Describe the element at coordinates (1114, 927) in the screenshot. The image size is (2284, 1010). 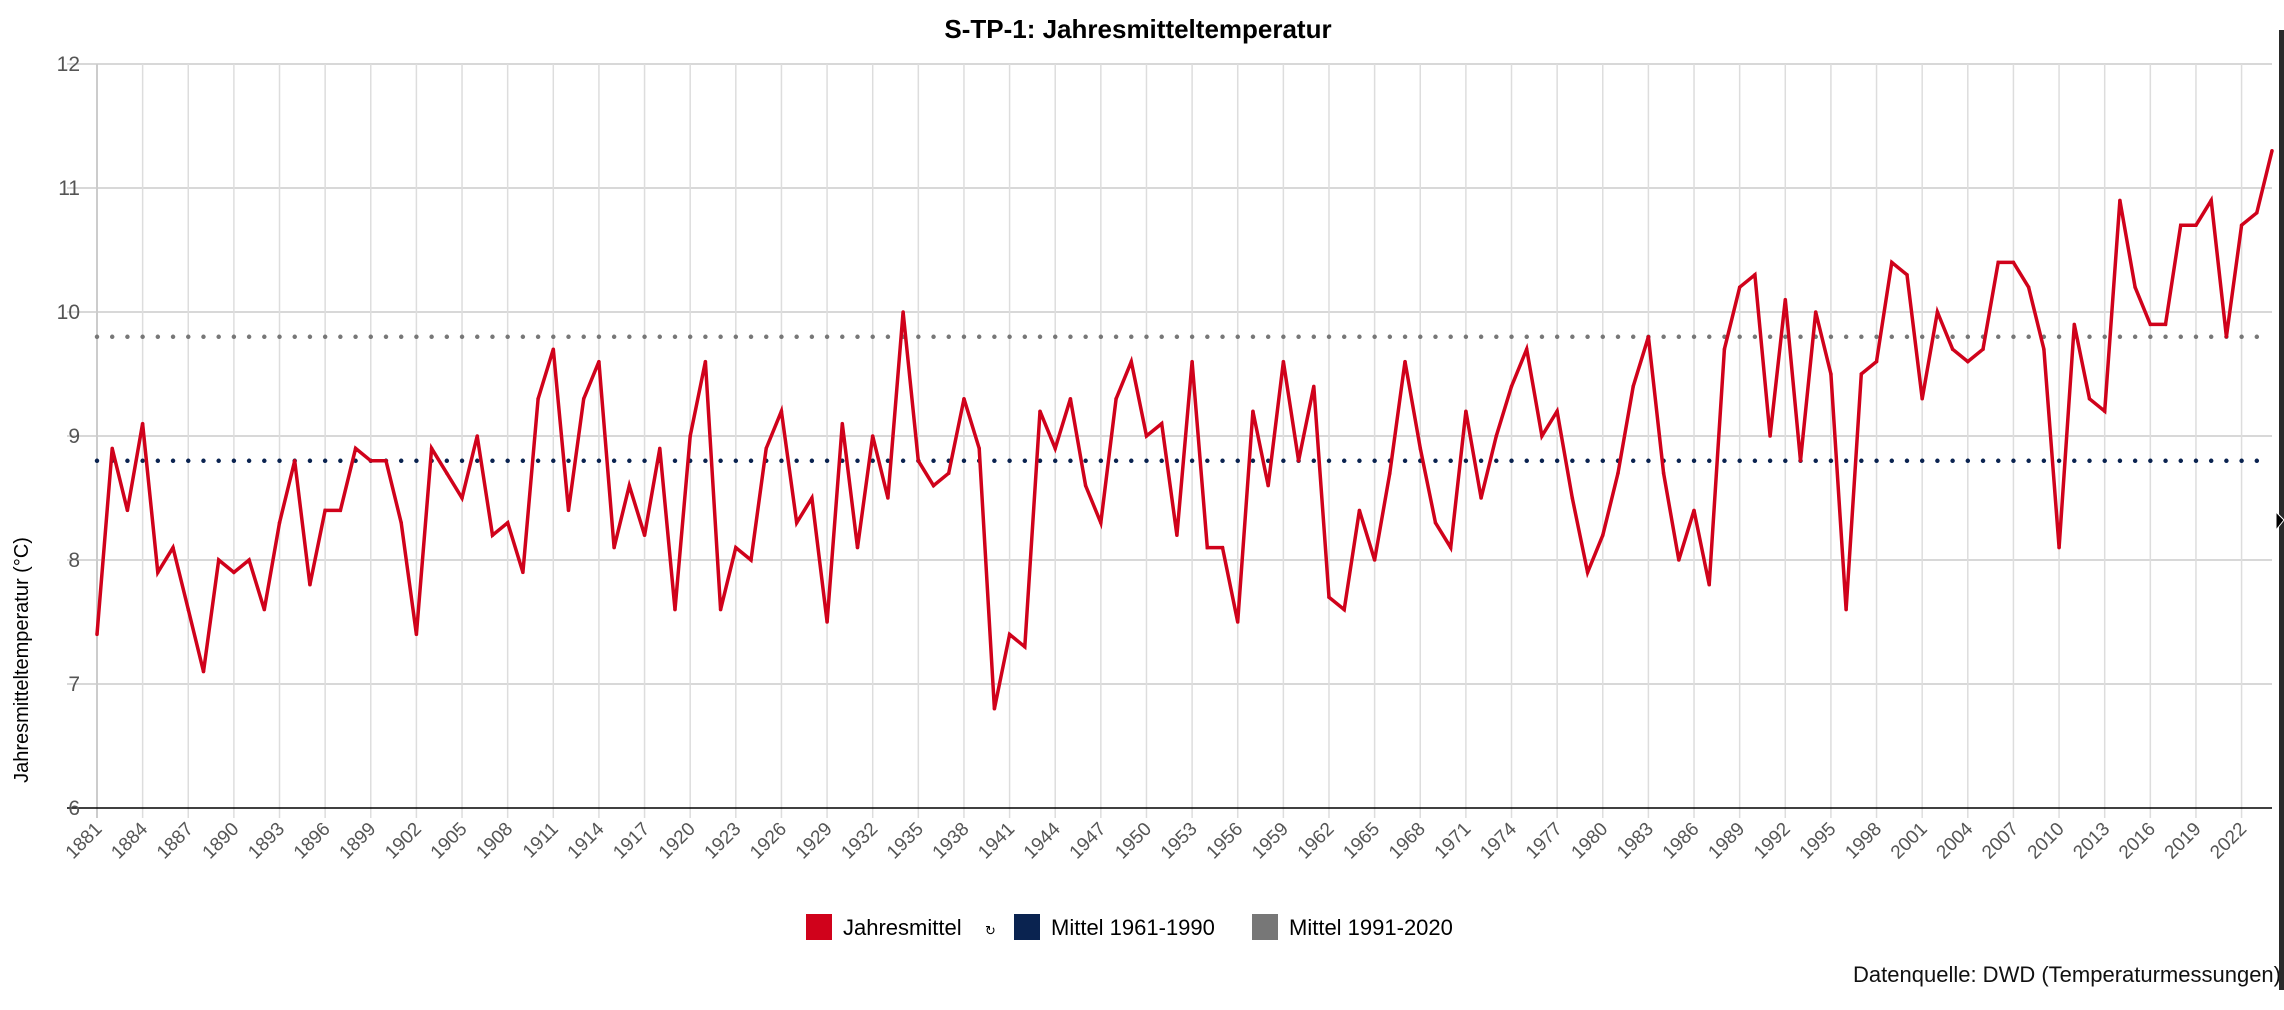
I see `legend-item-mittel-1961-1990: Mittel 1961-1990` at that location.